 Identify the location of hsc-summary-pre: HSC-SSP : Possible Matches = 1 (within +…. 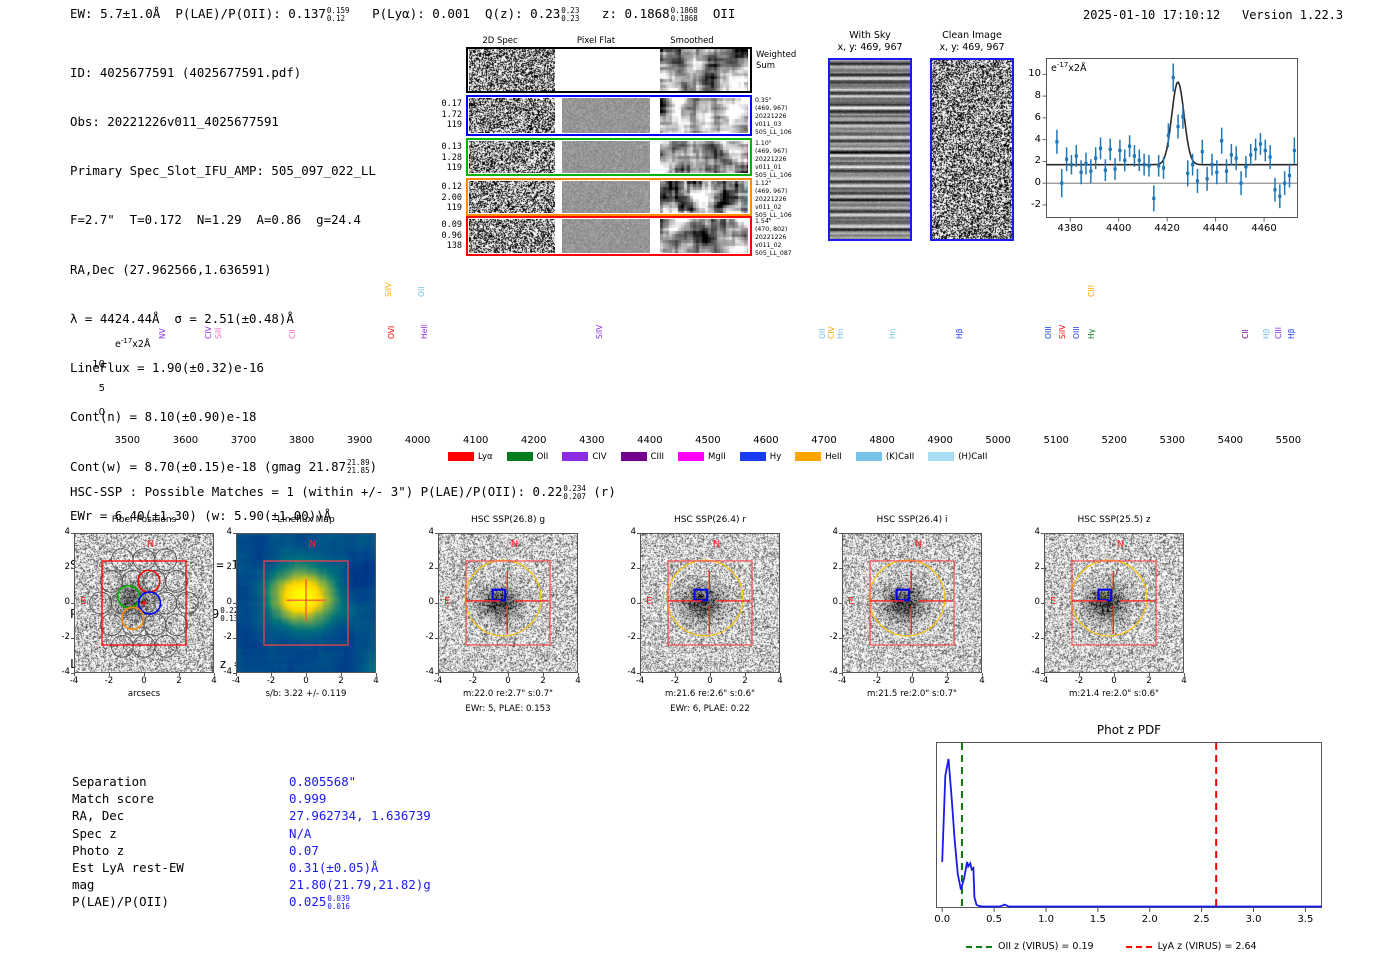
(316, 491).